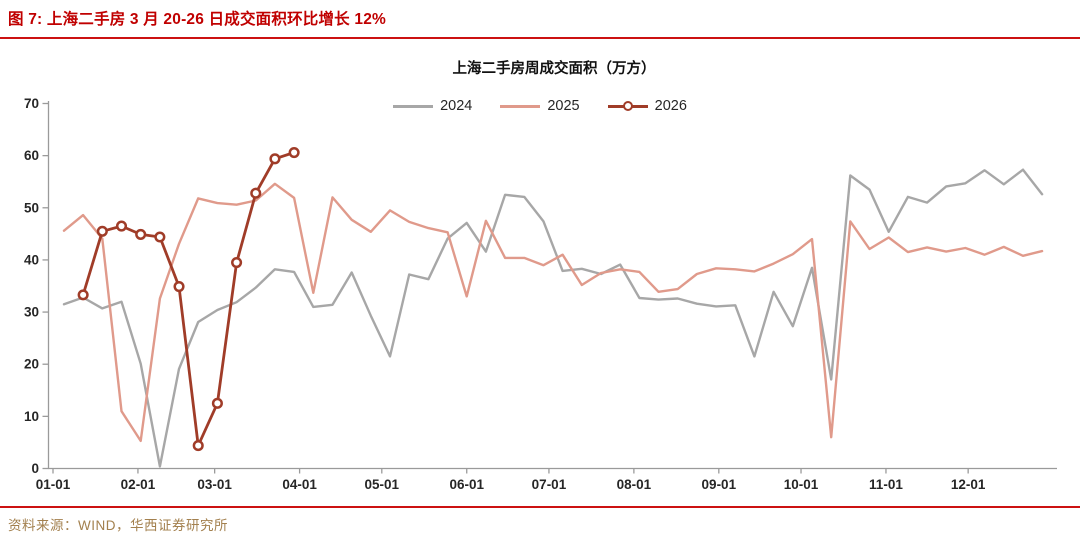  Describe the element at coordinates (214, 484) in the screenshot. I see `x-tick-label: 03-01` at that location.